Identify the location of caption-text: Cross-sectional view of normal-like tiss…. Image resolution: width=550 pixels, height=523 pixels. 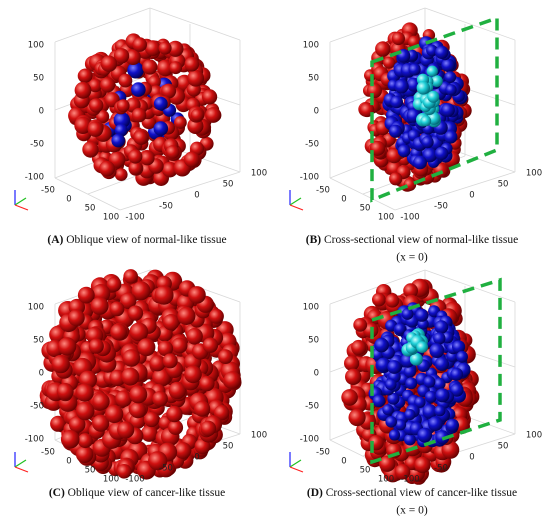
(421, 240).